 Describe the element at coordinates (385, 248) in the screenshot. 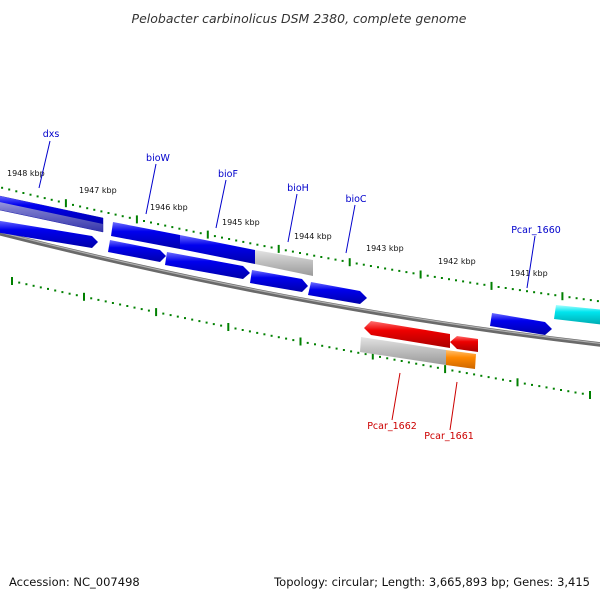

I see `scale-label-1943: 1943 kbp` at that location.